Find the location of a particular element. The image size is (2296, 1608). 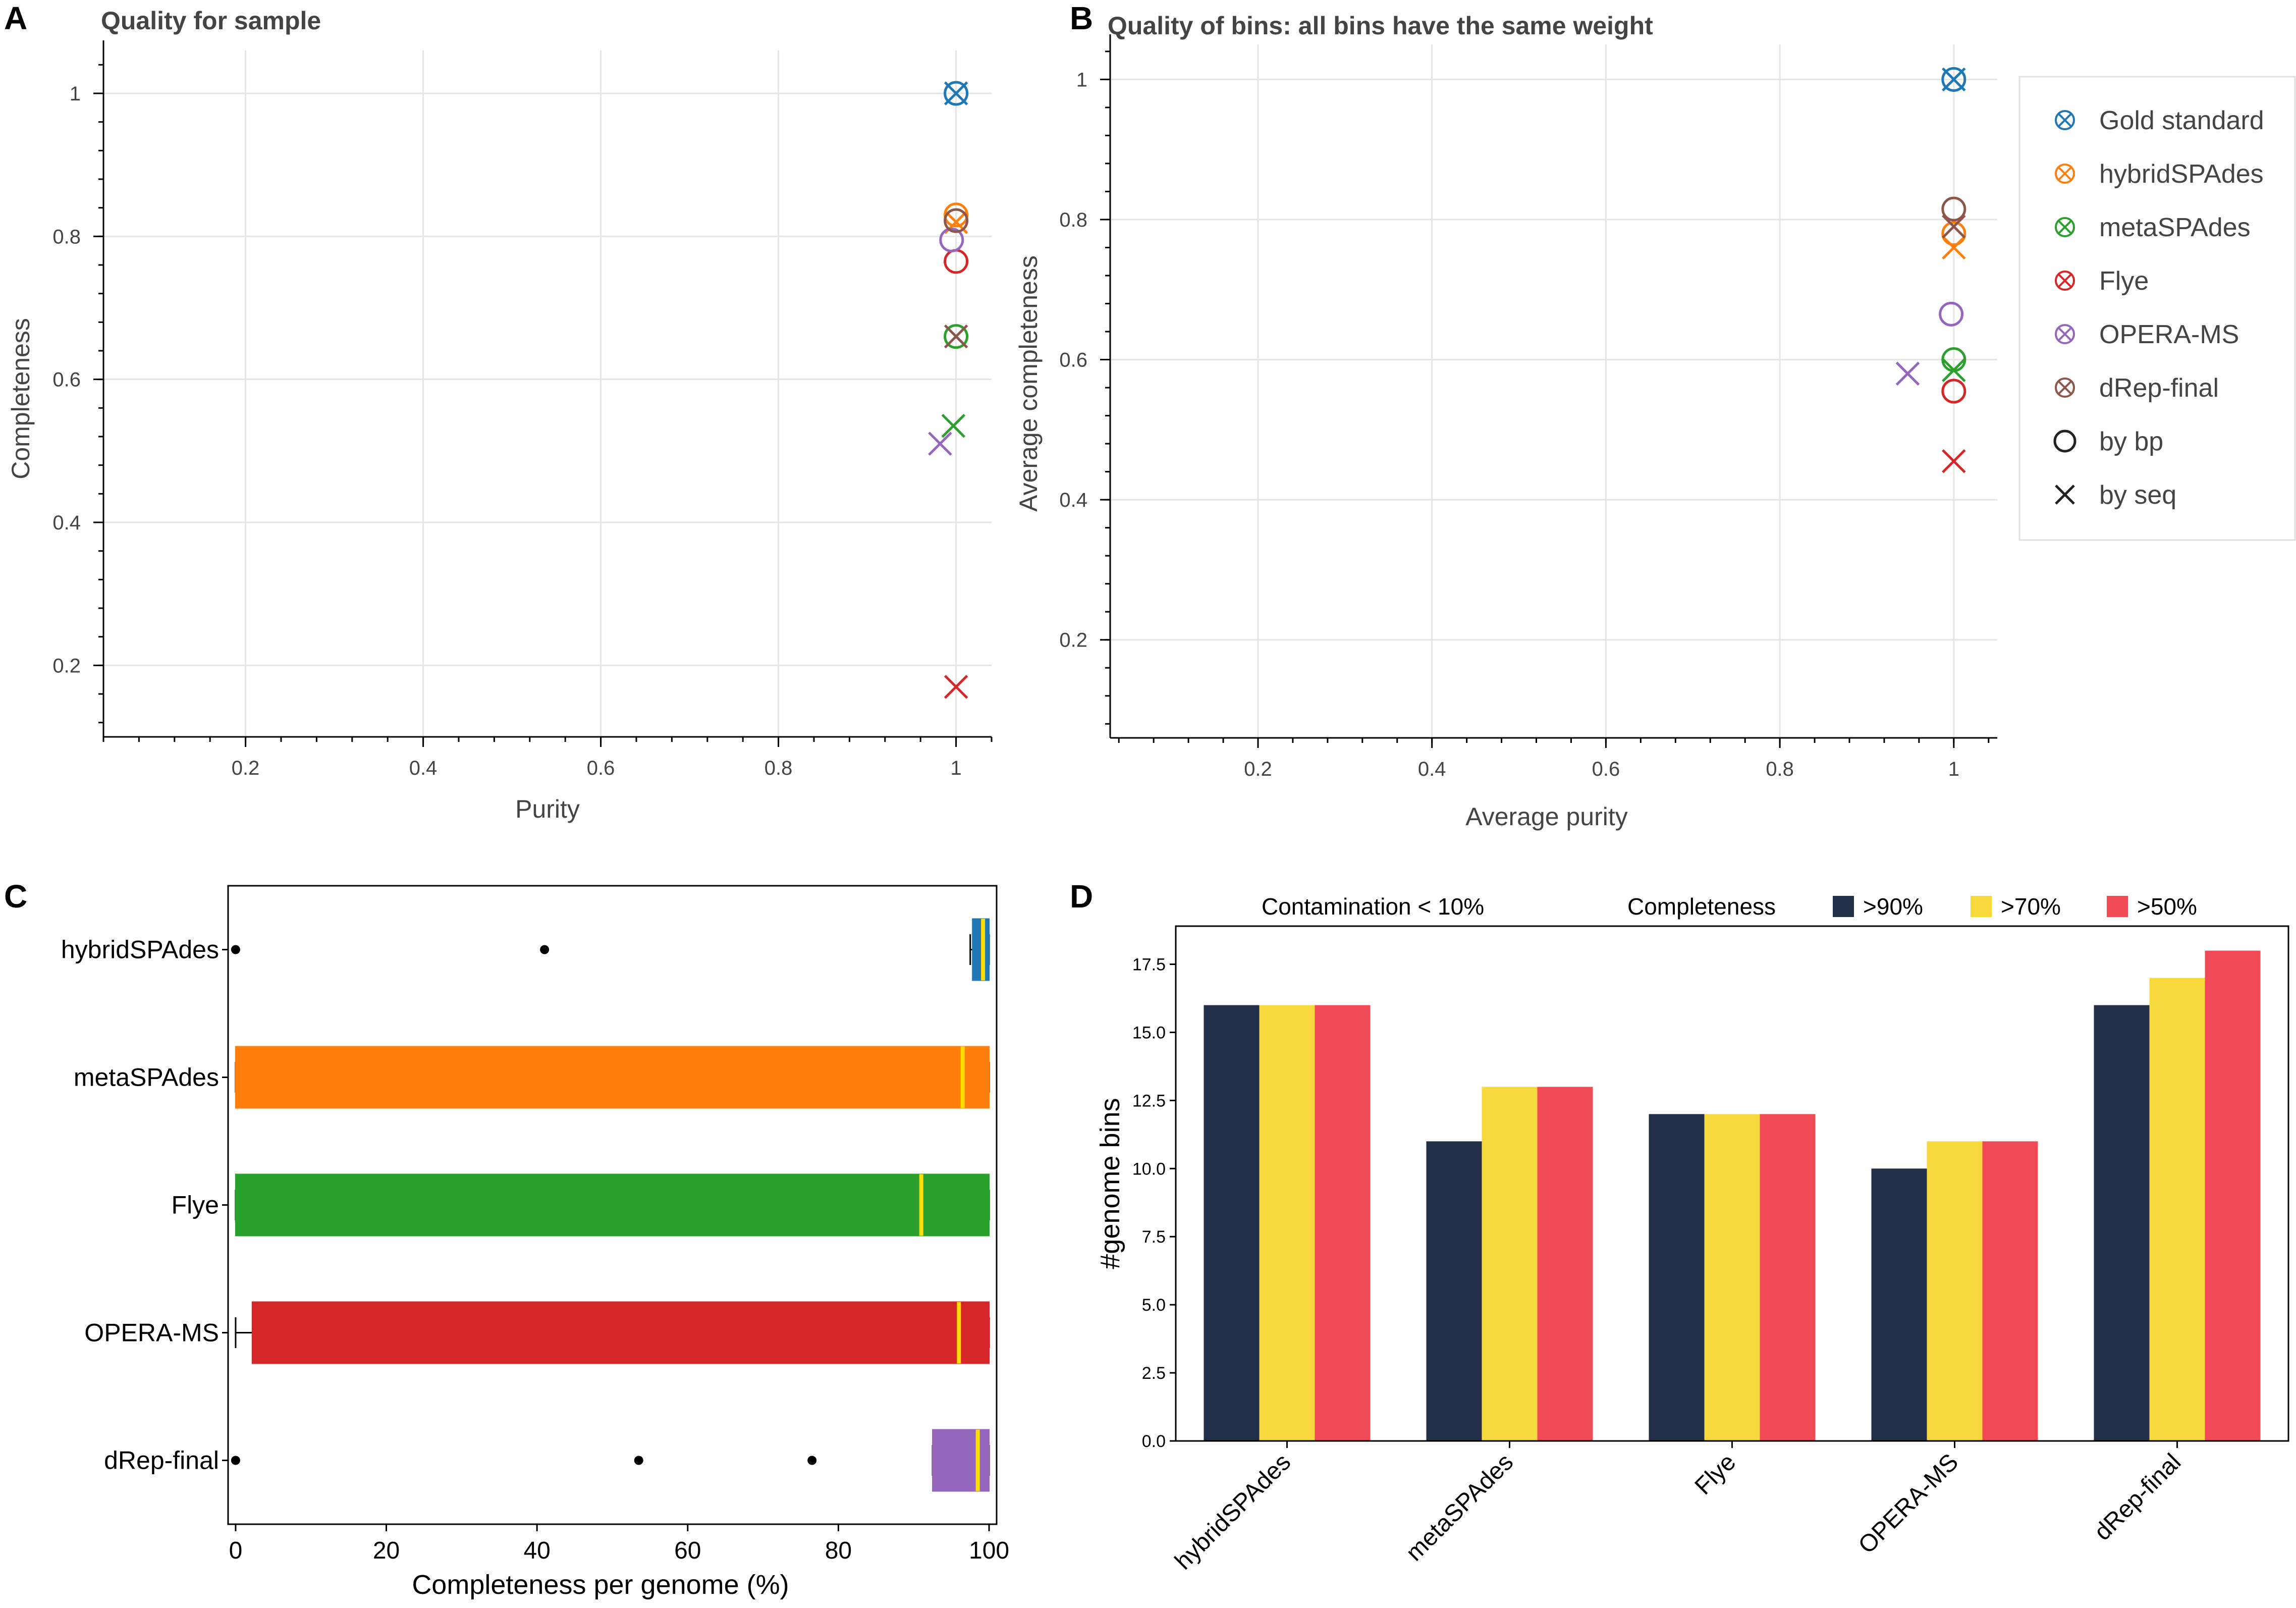

legend-item-metaspades-marker-cross is located at coordinates (2065, 227).